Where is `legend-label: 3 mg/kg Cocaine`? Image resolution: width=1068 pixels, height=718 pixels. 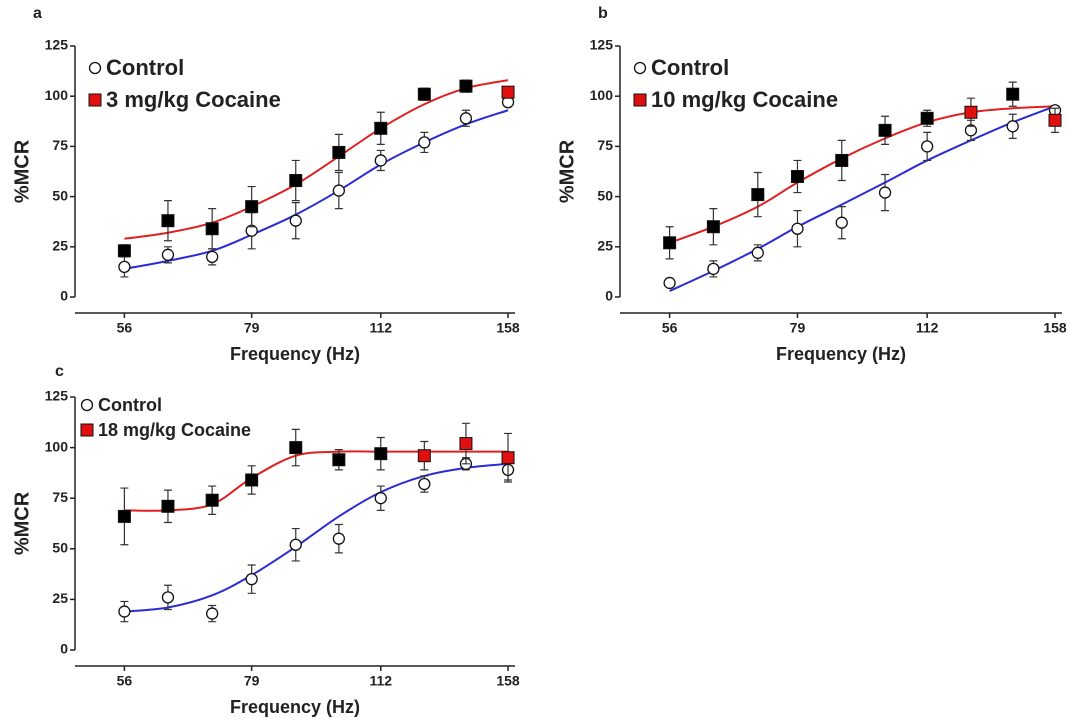
legend-label: 3 mg/kg Cocaine is located at coordinates (193, 99).